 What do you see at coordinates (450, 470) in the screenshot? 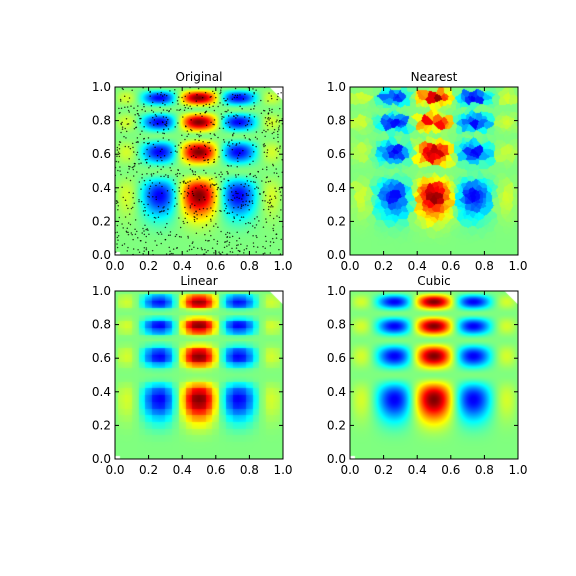
I see `x-tick-label: 0.6` at bounding box center [450, 470].